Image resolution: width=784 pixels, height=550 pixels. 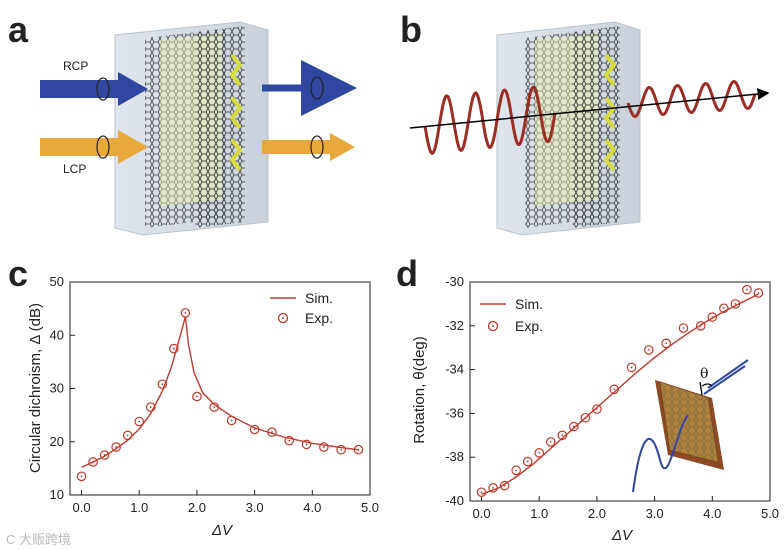 I want to click on marks-c, so click(x=220, y=395).